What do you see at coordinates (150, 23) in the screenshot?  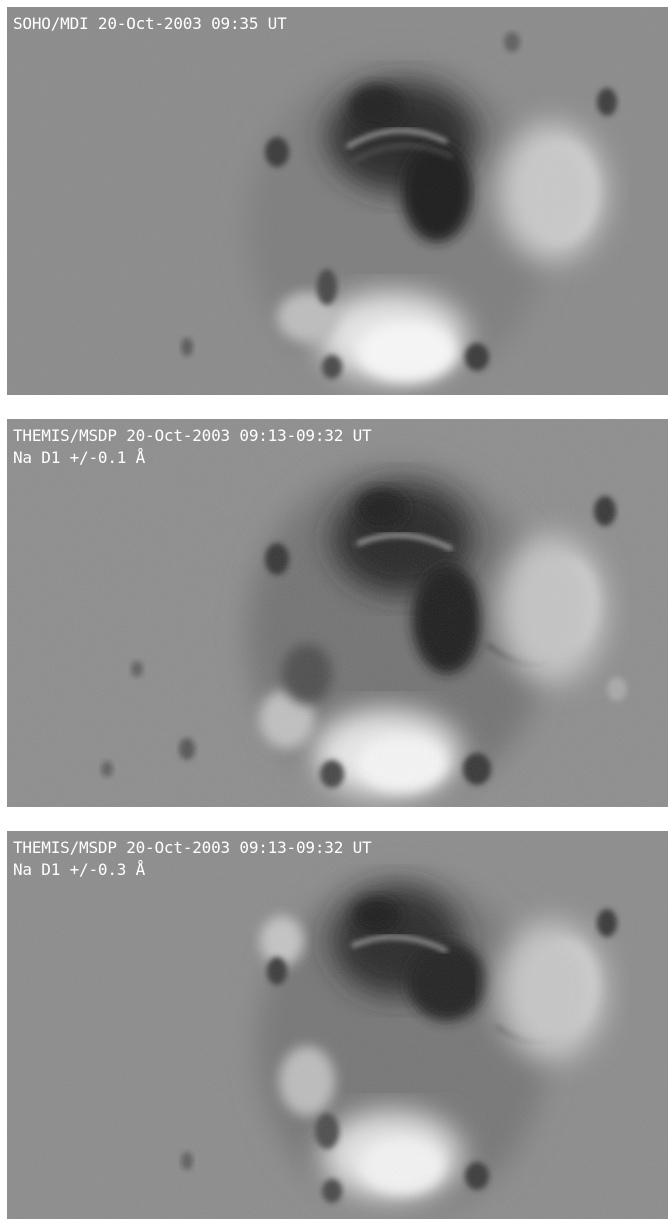 I see `panel-caption-line-1: SOHO/MDI 20-Oct-2003 09:35 UT` at bounding box center [150, 23].